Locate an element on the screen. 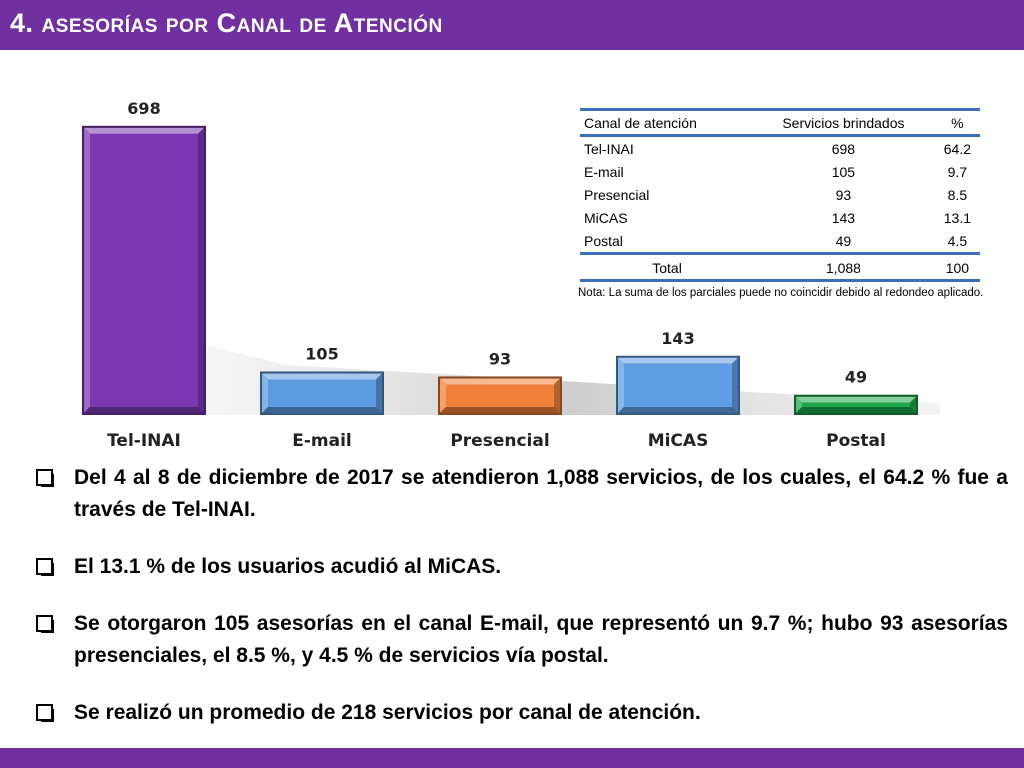 Image resolution: width=1024 pixels, height=768 pixels. data-label-micas: 143 is located at coordinates (677, 338).